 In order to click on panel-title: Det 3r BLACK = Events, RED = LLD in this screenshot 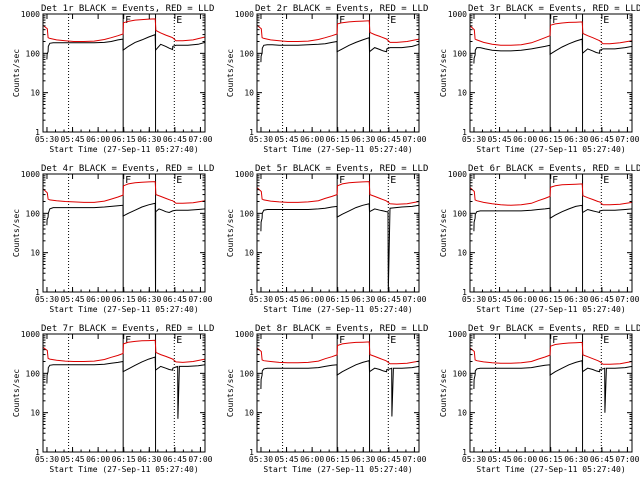, I will do `click(554, 9)`.